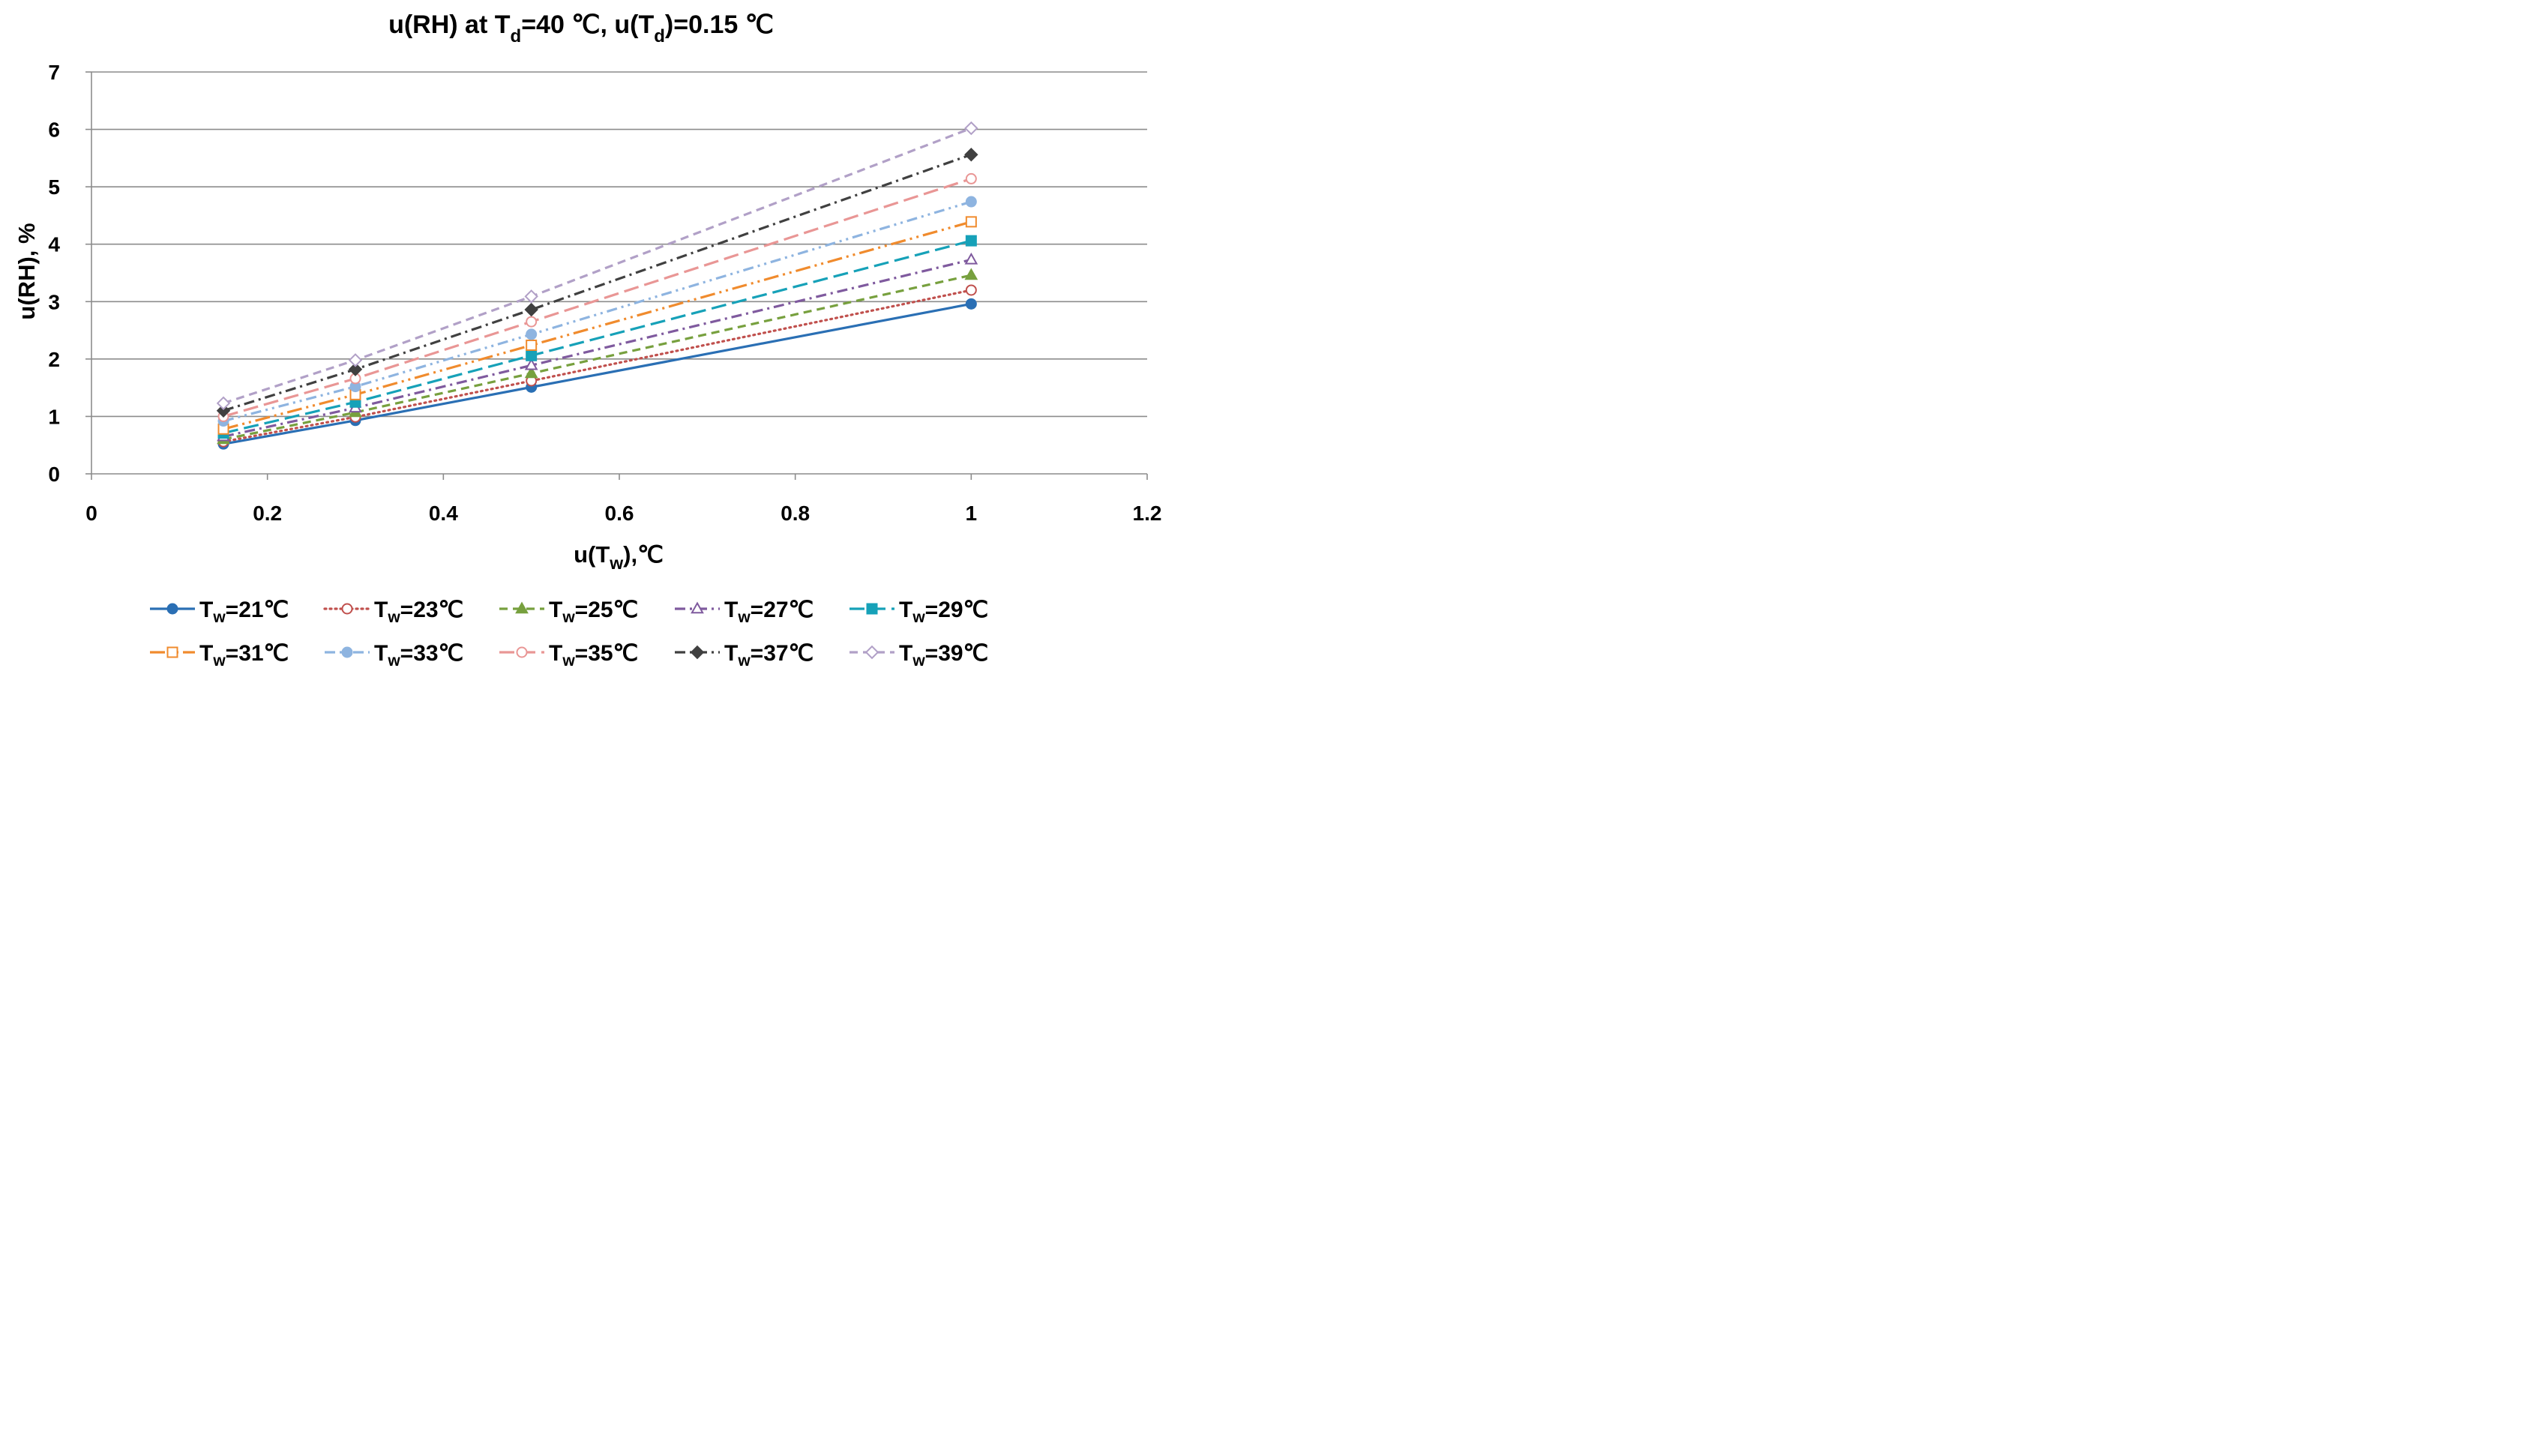 The width and height of the screenshot is (2544, 1456). What do you see at coordinates (616, 563) in the screenshot?
I see `x-axis-label-sub: w` at bounding box center [616, 563].